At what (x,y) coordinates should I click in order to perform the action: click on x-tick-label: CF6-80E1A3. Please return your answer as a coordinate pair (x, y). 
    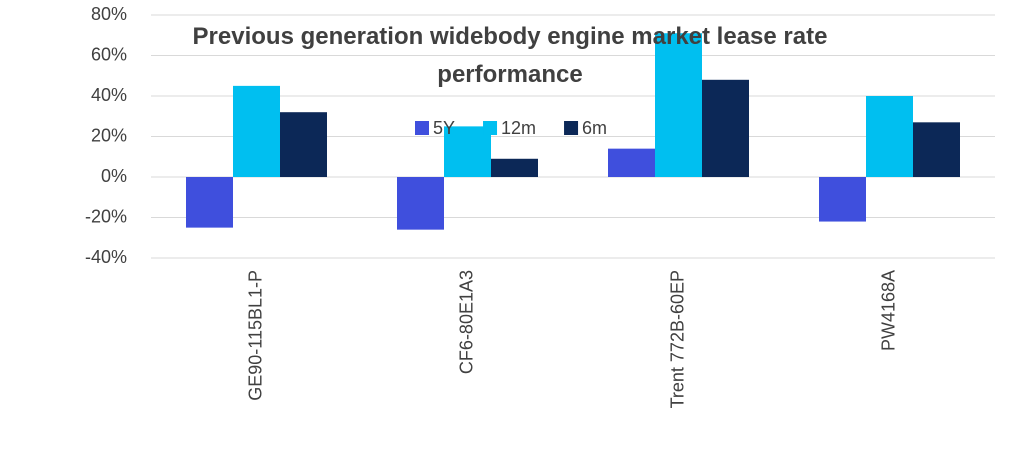
    Looking at the image, I should click on (466, 322).